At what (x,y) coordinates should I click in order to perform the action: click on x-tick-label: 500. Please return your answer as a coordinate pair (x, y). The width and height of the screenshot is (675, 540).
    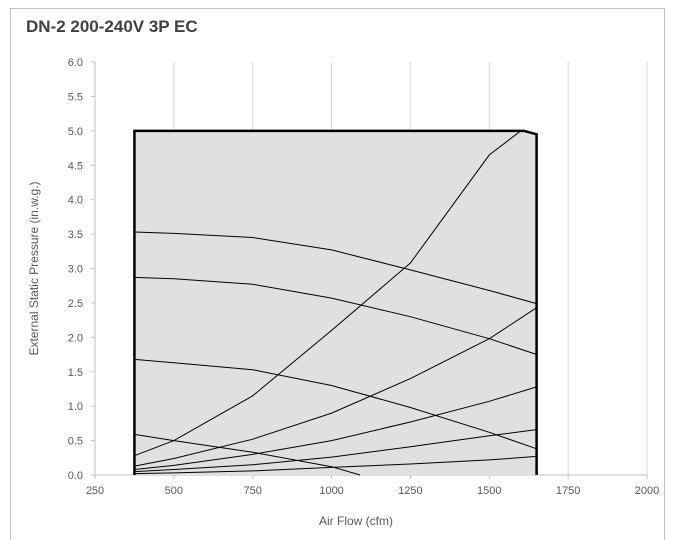
    Looking at the image, I should click on (174, 491).